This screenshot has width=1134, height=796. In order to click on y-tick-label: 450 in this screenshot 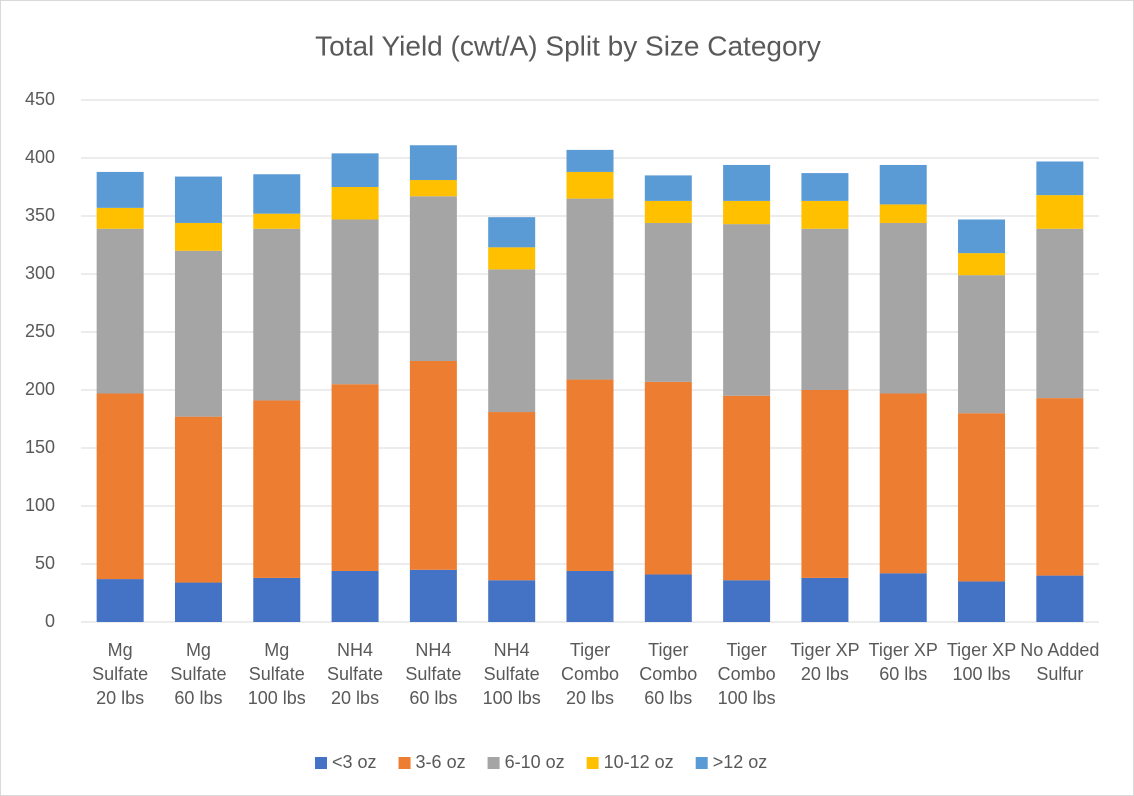, I will do `click(40, 99)`.